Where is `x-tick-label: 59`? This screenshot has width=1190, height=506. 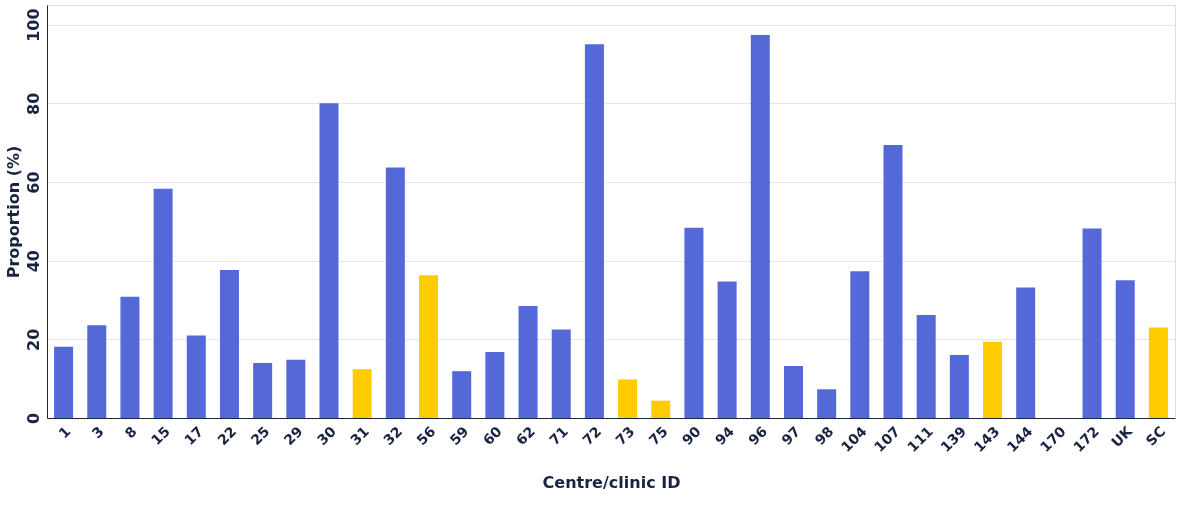 x-tick-label: 59 is located at coordinates (459, 436).